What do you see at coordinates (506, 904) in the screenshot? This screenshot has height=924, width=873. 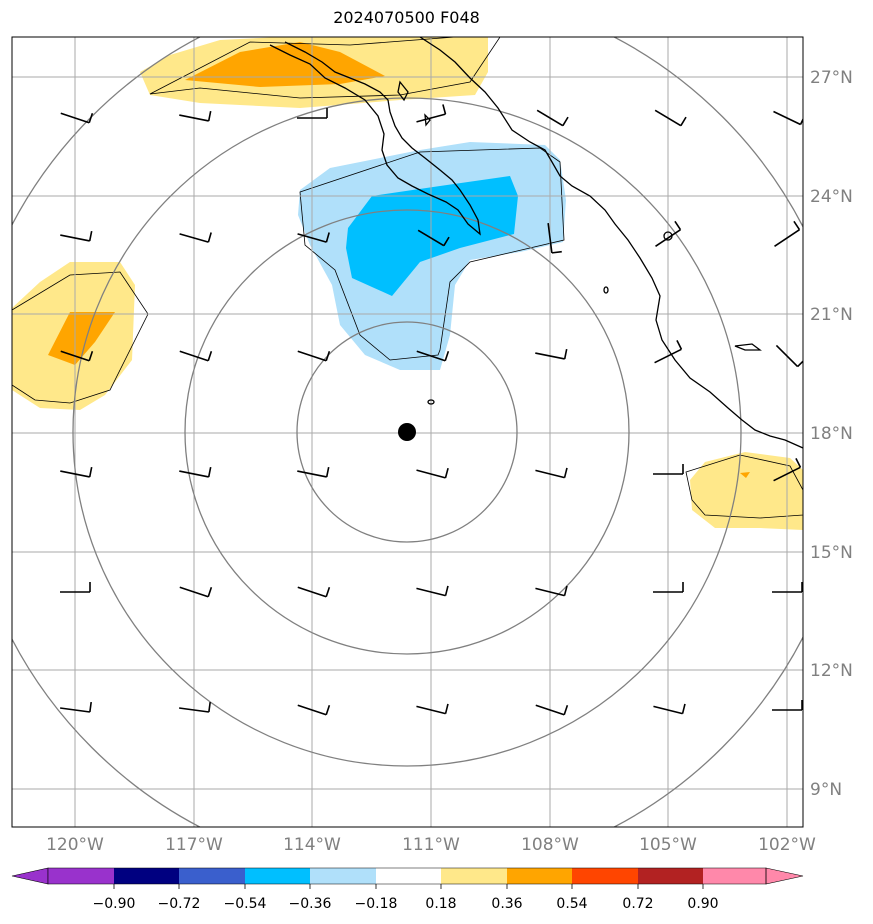 I see `colorbar-tick-label: 0.36` at bounding box center [506, 904].